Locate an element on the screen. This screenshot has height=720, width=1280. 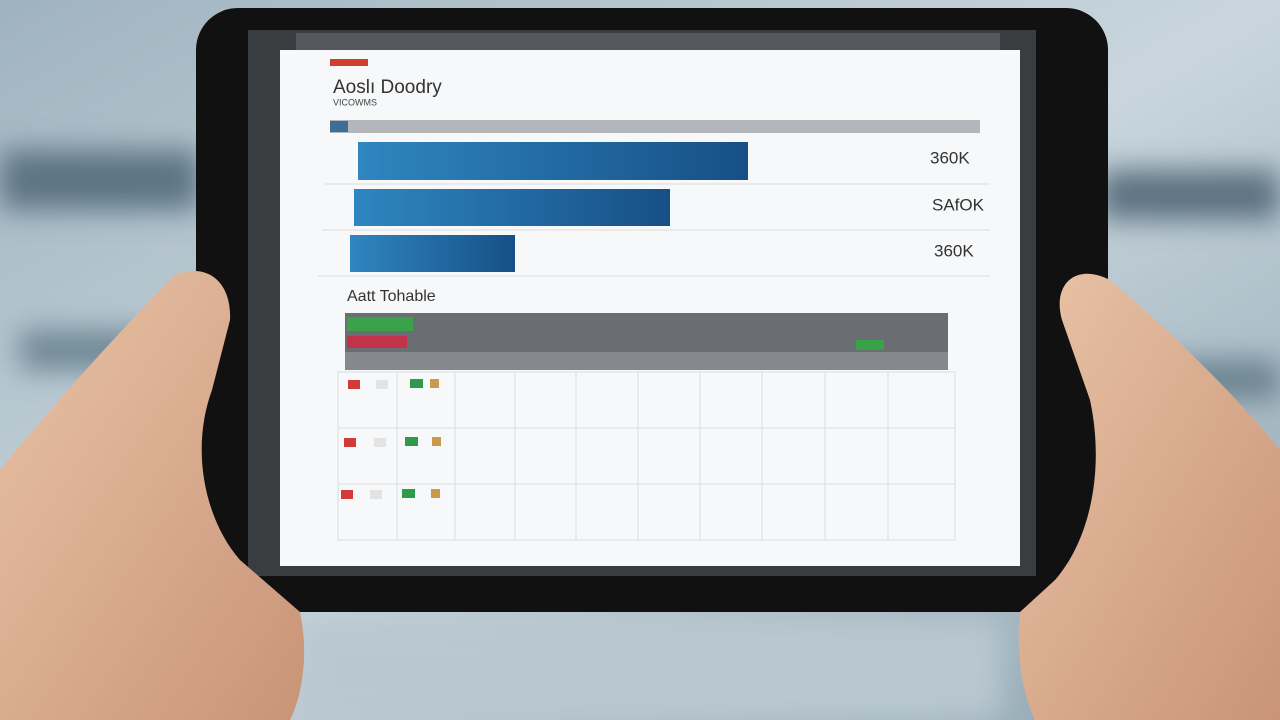
dashboard-title: Aoslı Doodry is located at coordinates (387, 87).